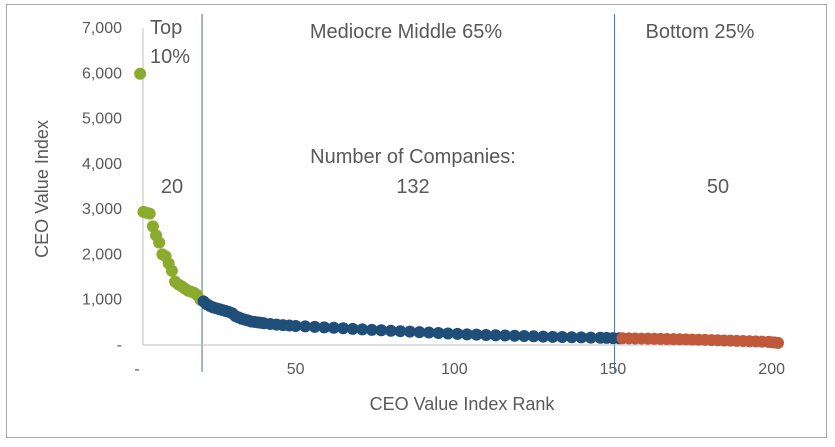 The height and width of the screenshot is (447, 835). What do you see at coordinates (463, 404) in the screenshot?
I see `x-axis-title: CEO Value Index Rank` at bounding box center [463, 404].